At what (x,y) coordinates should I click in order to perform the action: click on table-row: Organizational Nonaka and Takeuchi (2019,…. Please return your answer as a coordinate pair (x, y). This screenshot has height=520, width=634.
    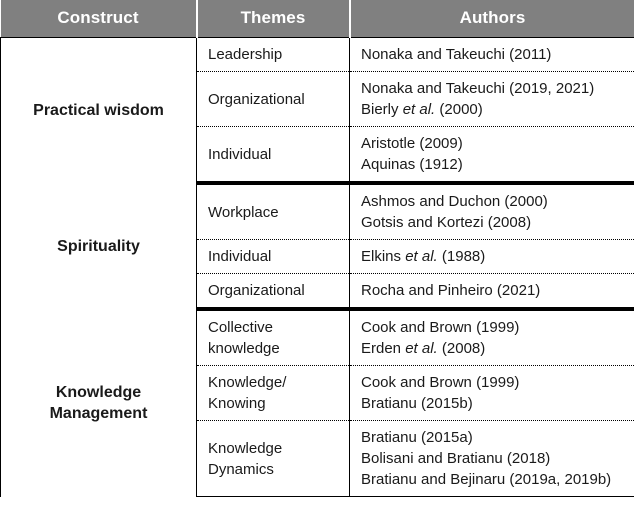
    Looking at the image, I should click on (317, 99).